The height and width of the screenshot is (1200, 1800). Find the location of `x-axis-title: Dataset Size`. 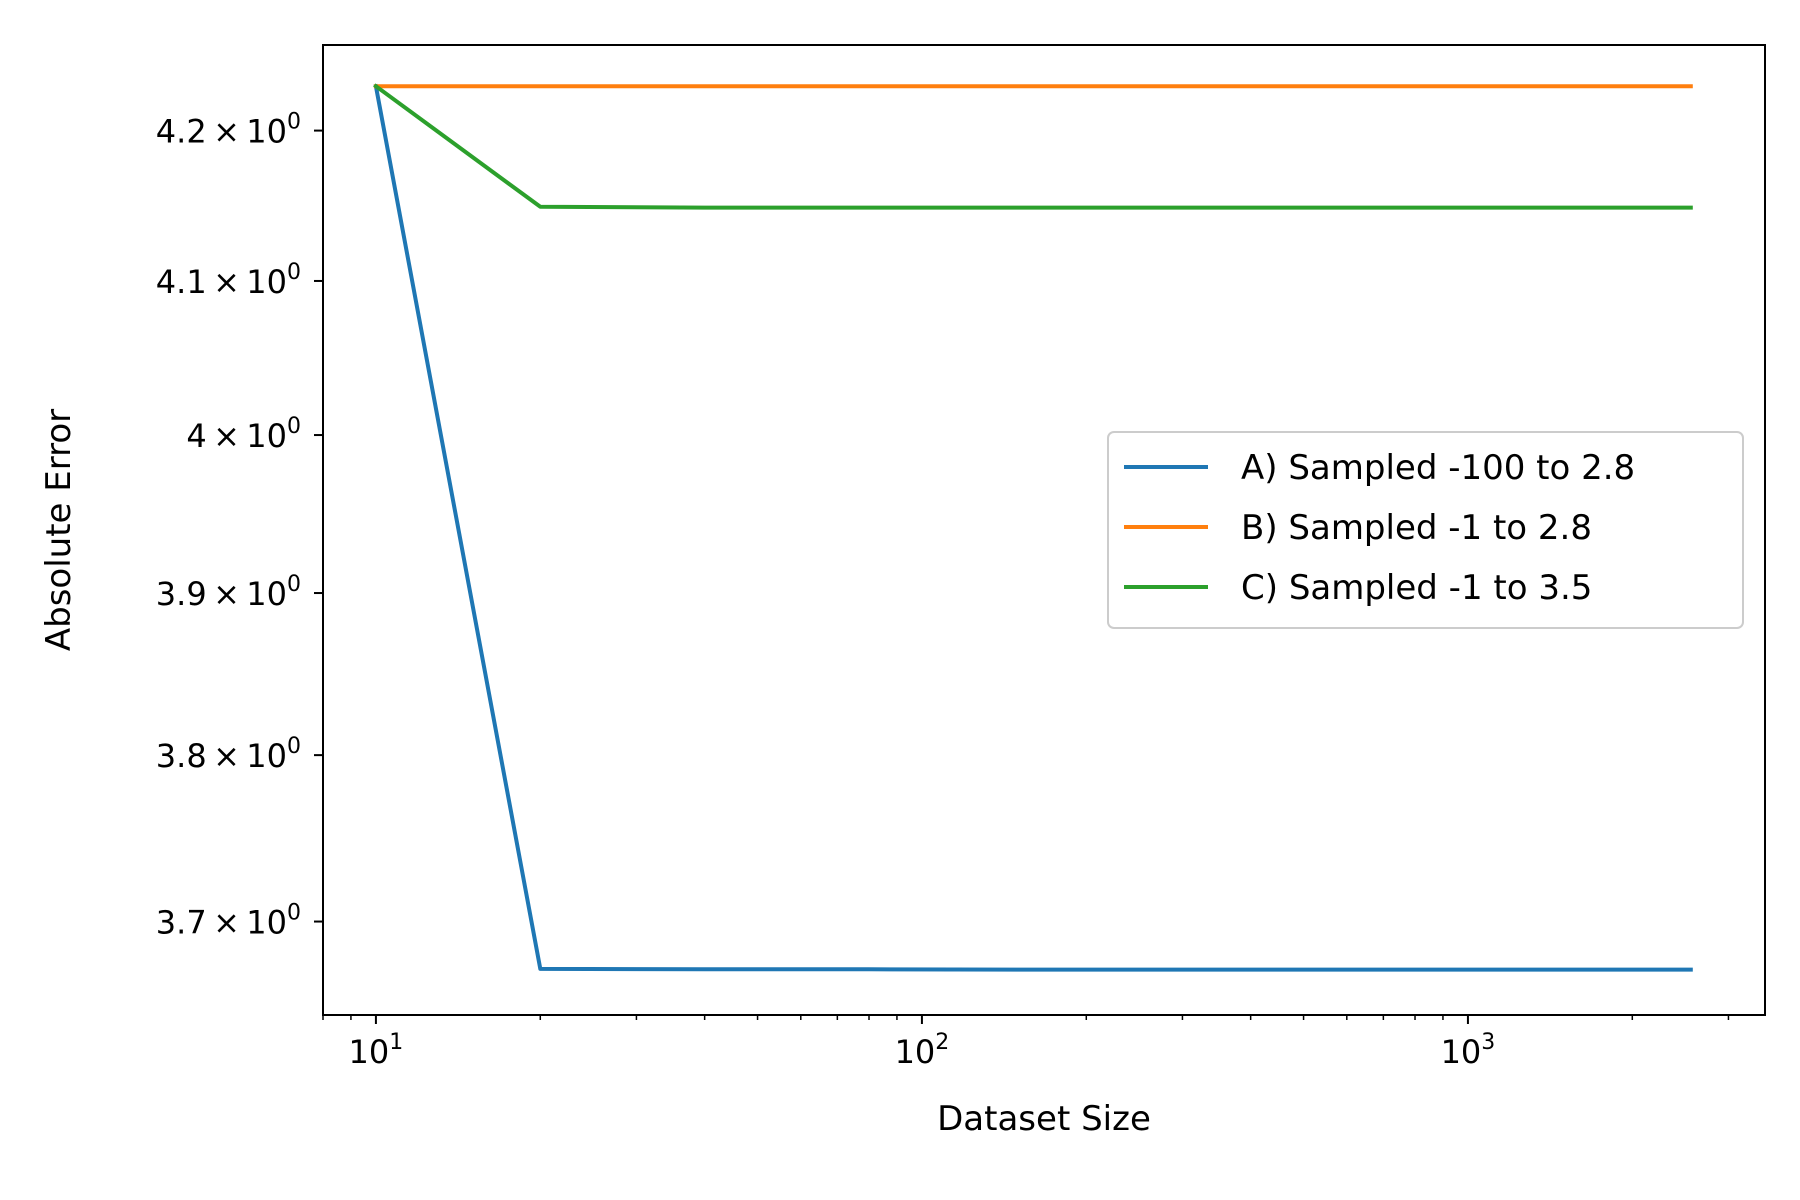

x-axis-title: Dataset Size is located at coordinates (1044, 1119).